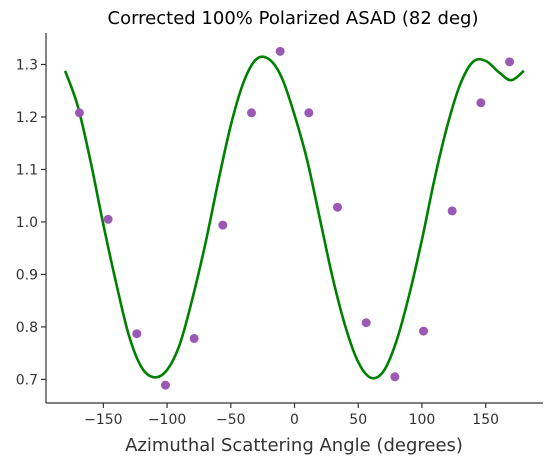  Describe the element at coordinates (231, 420) in the screenshot. I see `x-tick-label: −50` at that location.